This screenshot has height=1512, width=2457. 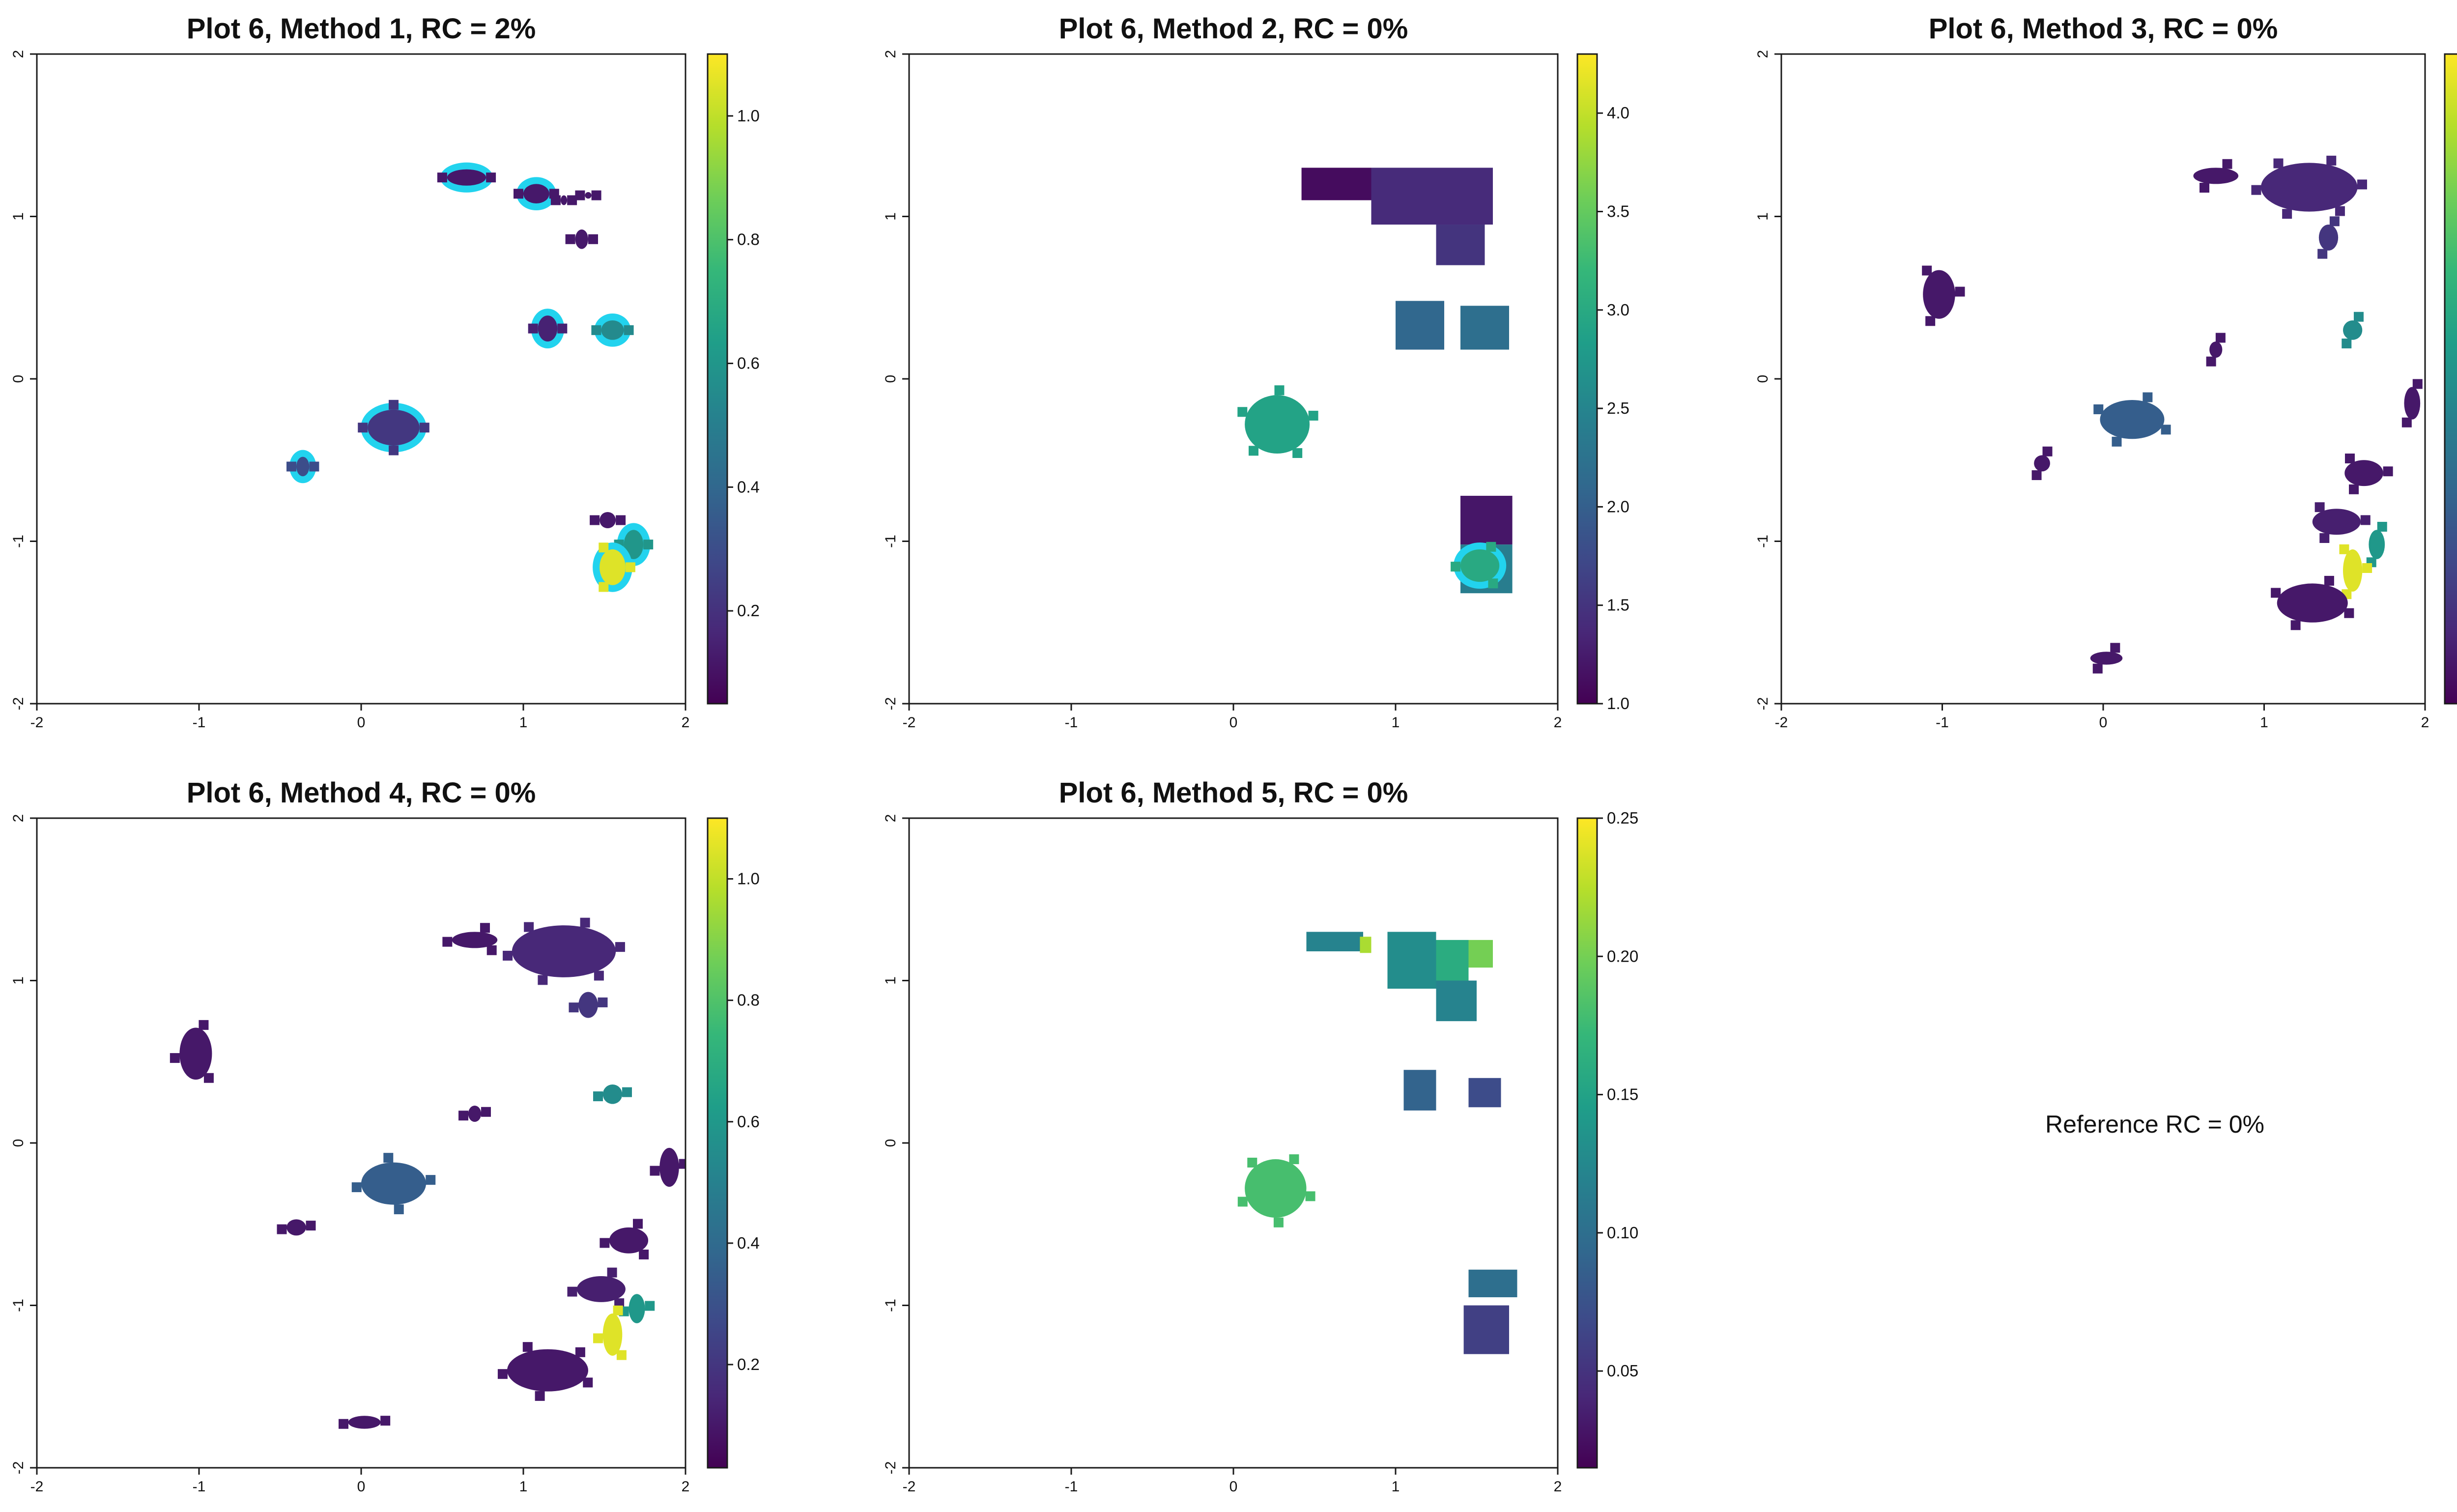 I want to click on colorbar-gradient, so click(x=2451, y=379).